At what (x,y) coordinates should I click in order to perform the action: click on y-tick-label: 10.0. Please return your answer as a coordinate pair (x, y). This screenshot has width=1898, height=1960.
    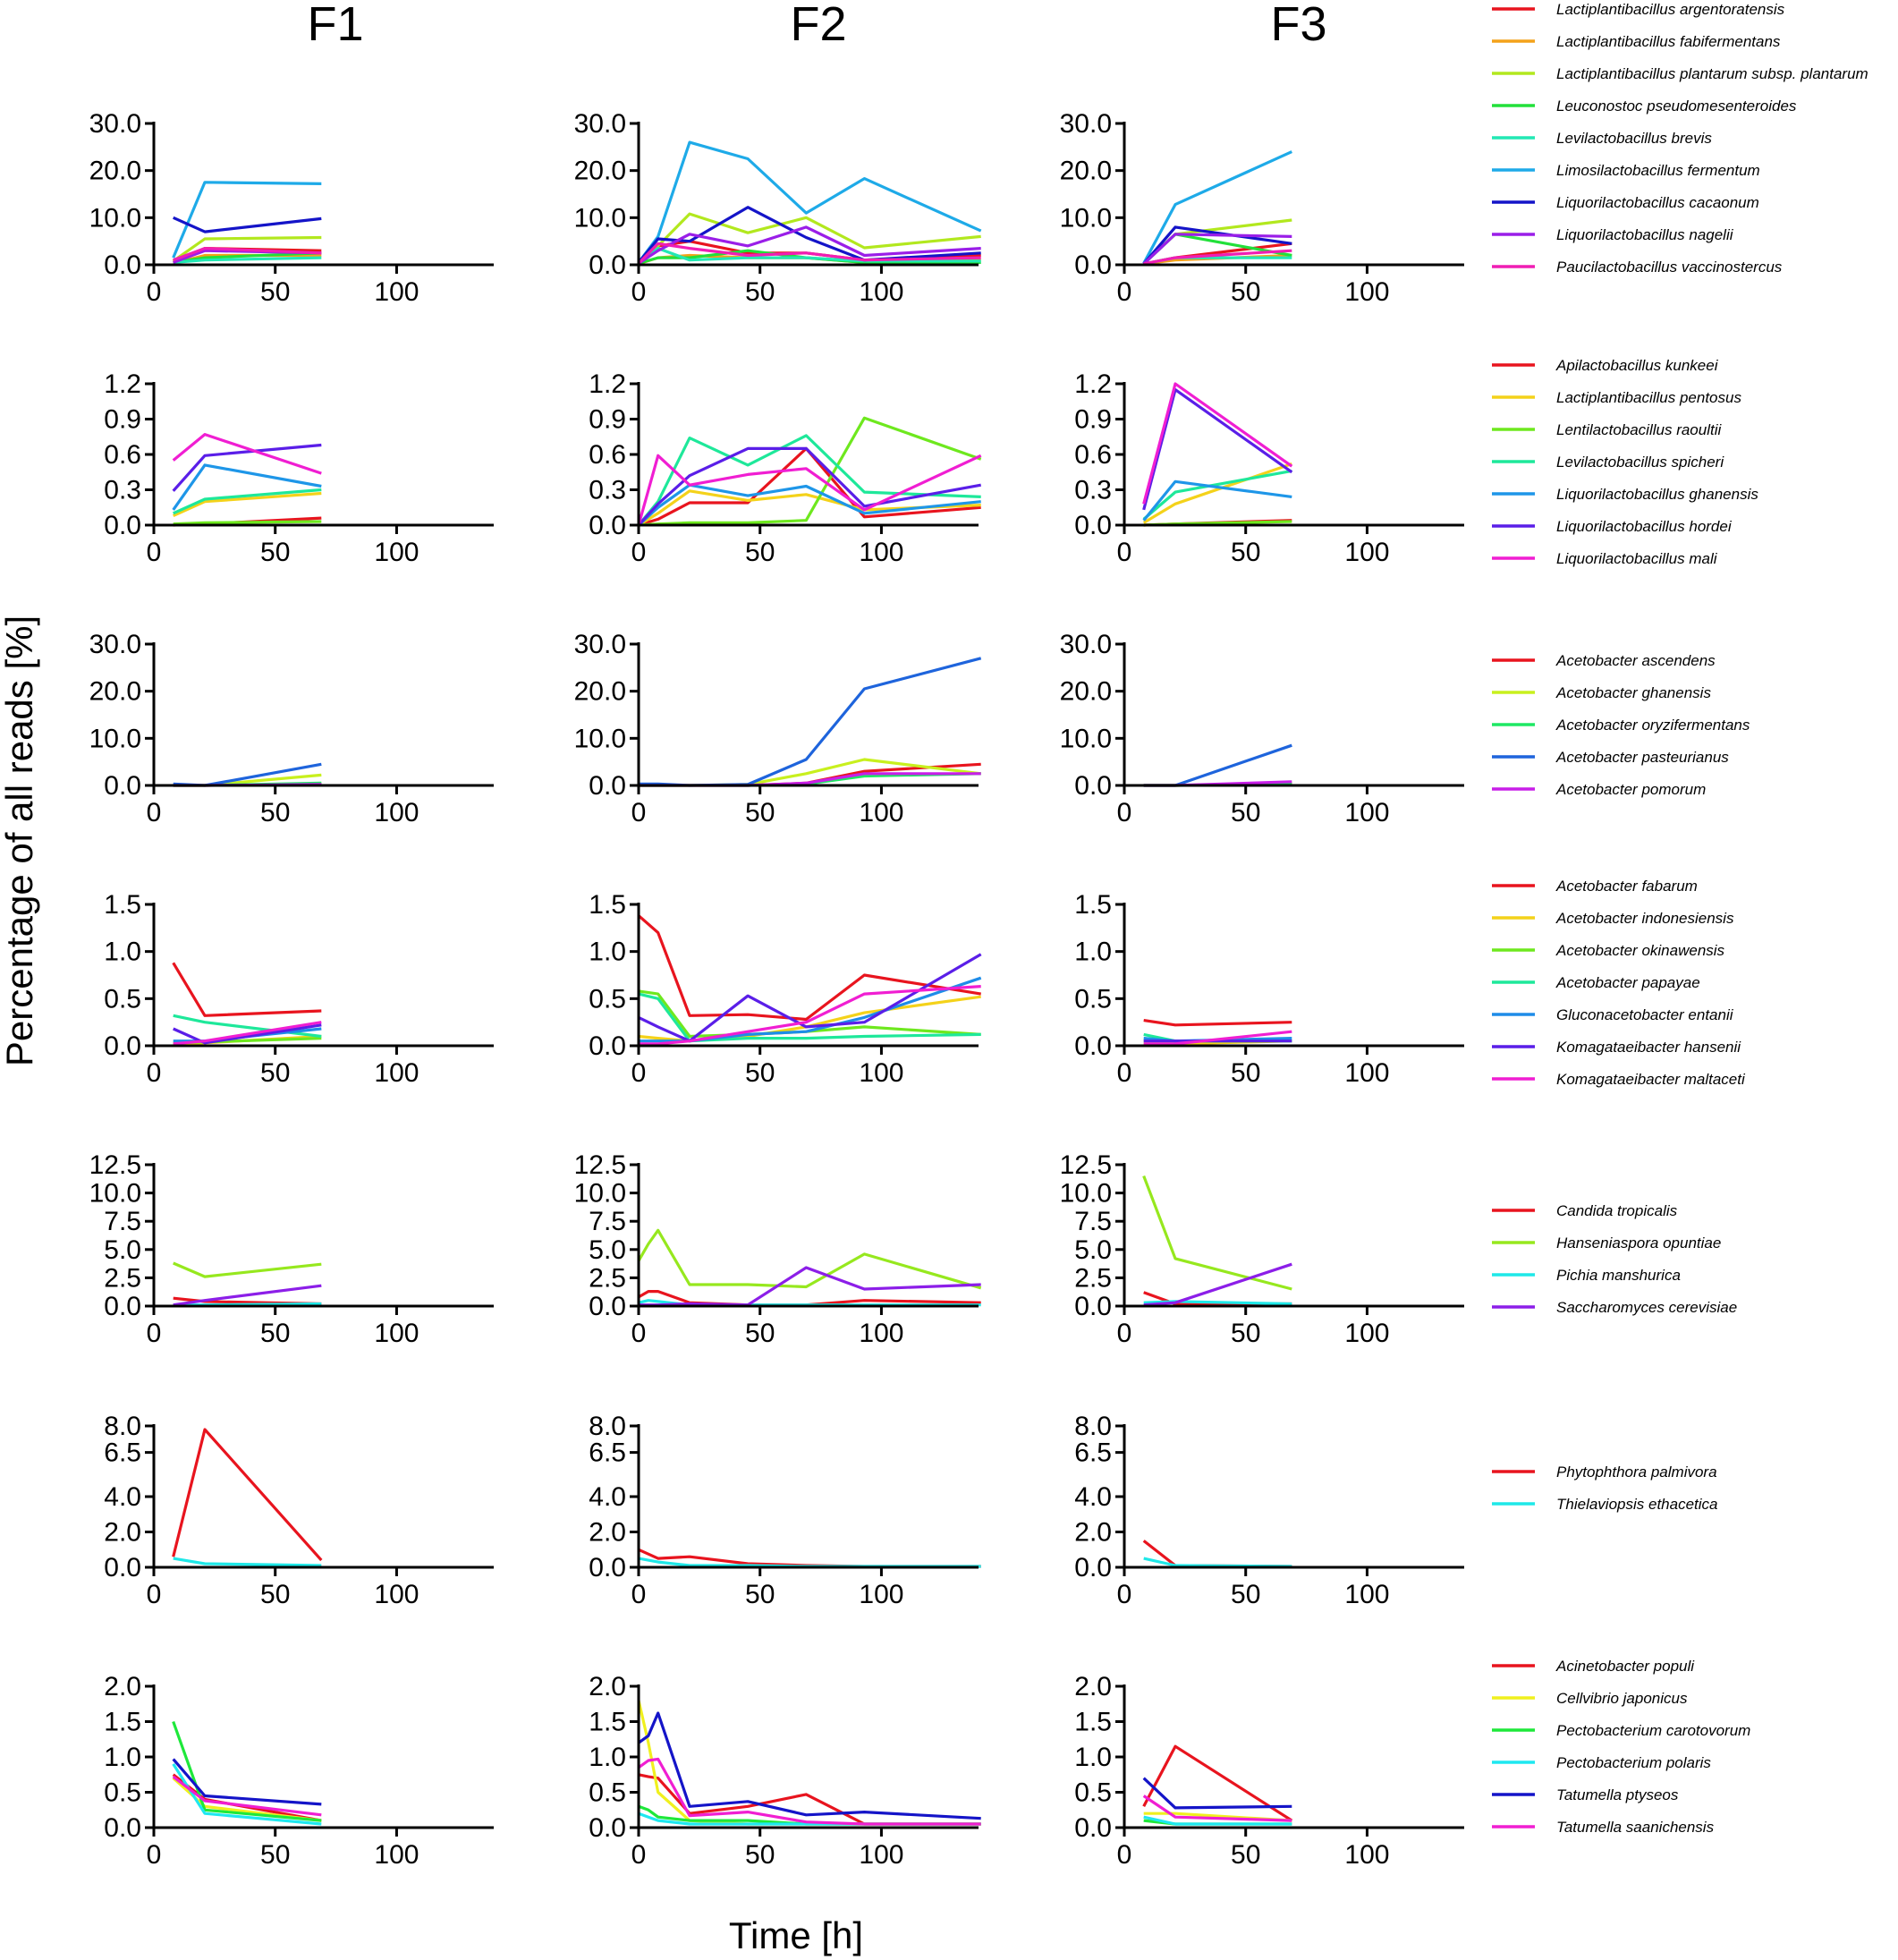
    Looking at the image, I should click on (600, 1194).